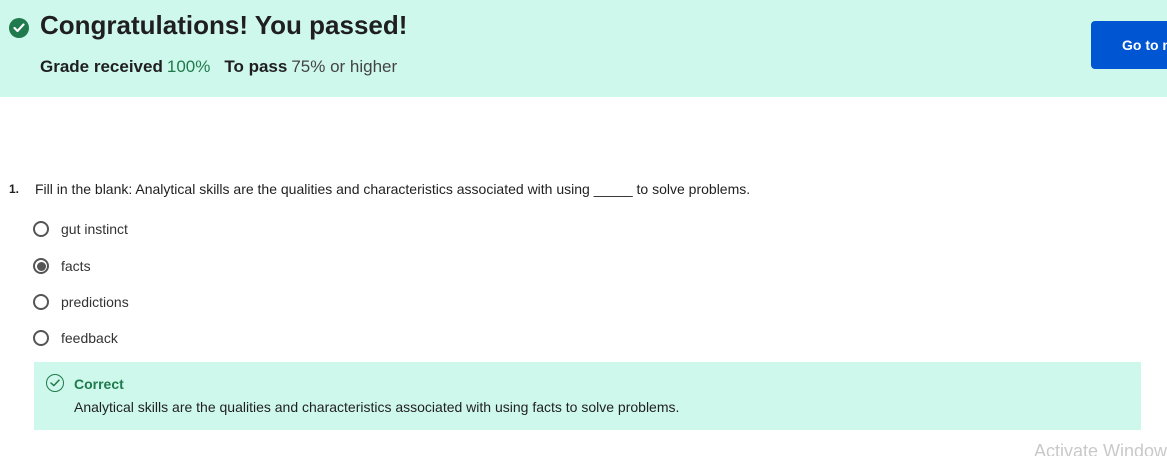  Describe the element at coordinates (89, 338) in the screenshot. I see `option-label: feedback` at that location.